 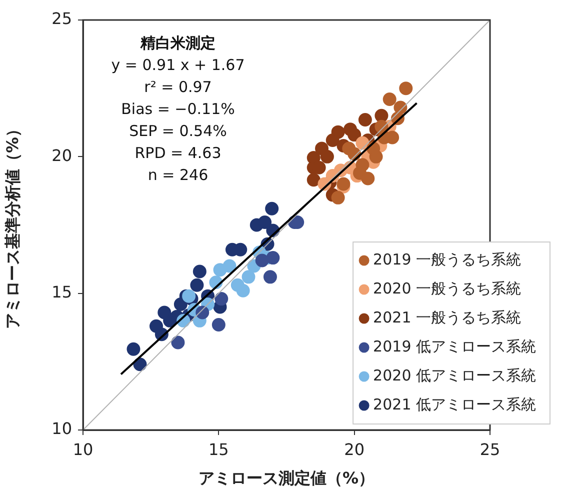 What do you see at coordinates (447, 288) in the screenshot?
I see `legend-label: 2020 一般うるち系統` at bounding box center [447, 288].